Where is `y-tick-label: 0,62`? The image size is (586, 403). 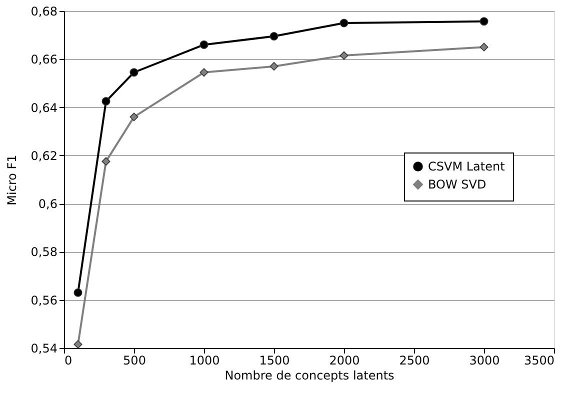
y-tick-label: 0,62 is located at coordinates (44, 155).